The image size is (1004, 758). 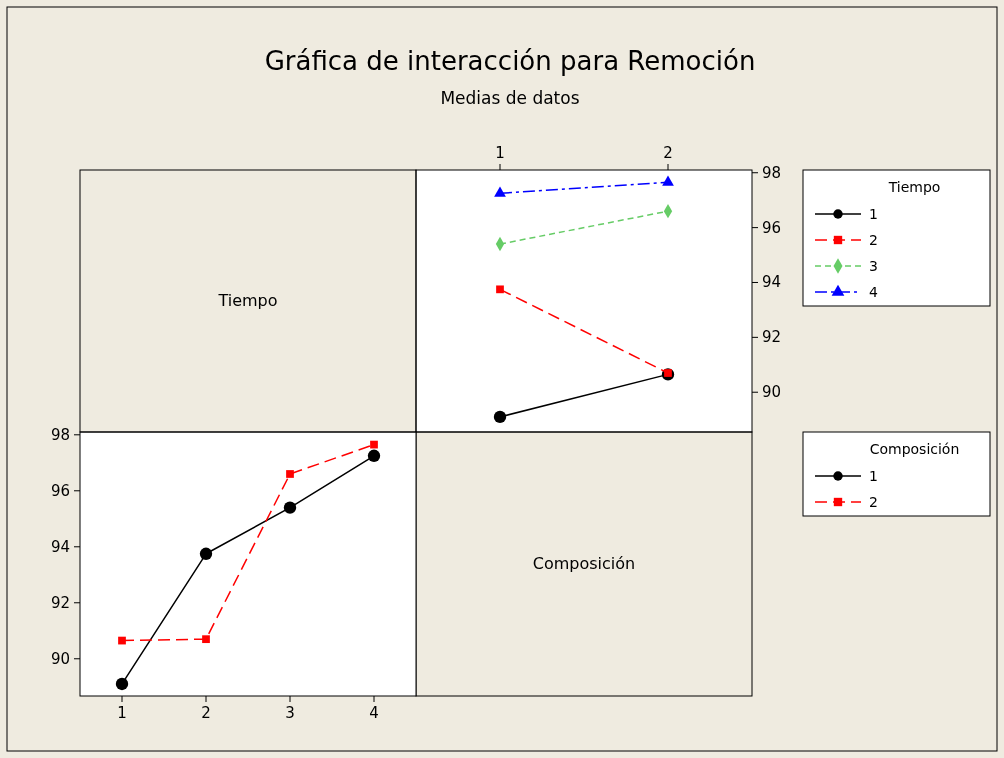 I want to click on x-tick-label: 2, so click(x=206, y=713).